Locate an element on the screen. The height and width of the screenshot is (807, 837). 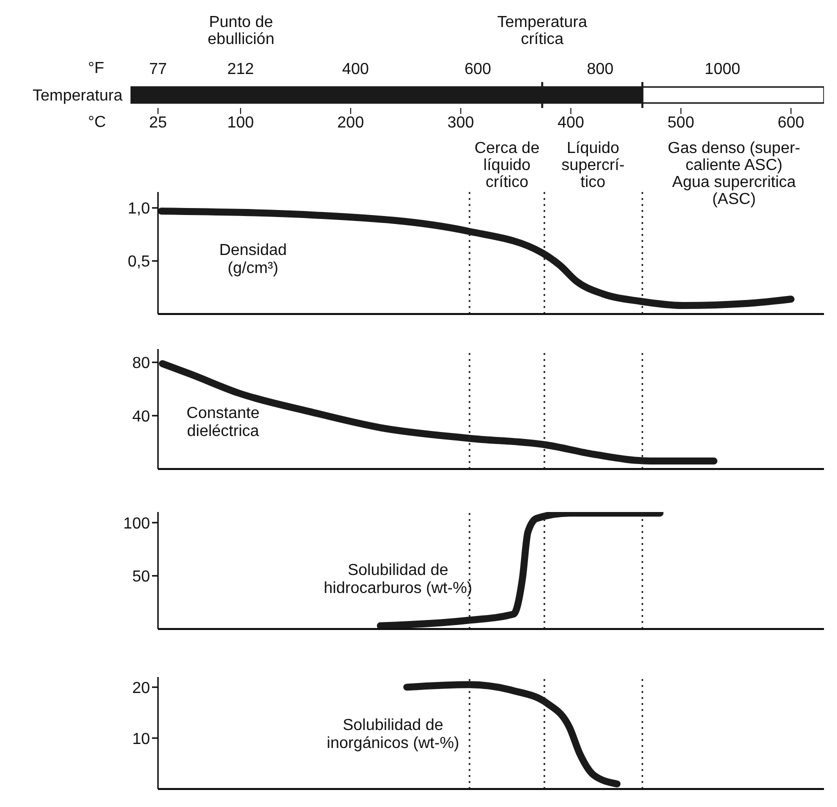
text: crítica is located at coordinates (542, 39).